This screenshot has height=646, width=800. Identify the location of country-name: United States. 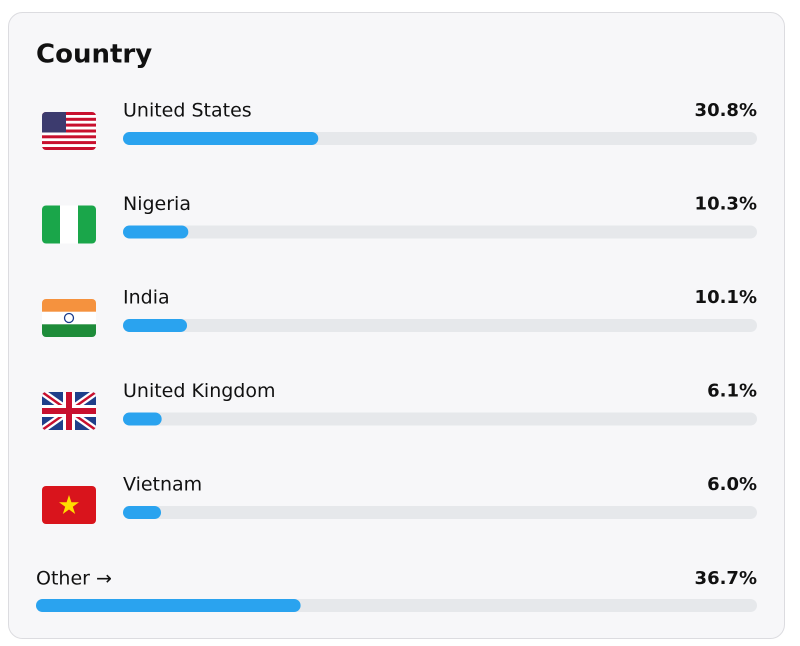
(187, 111).